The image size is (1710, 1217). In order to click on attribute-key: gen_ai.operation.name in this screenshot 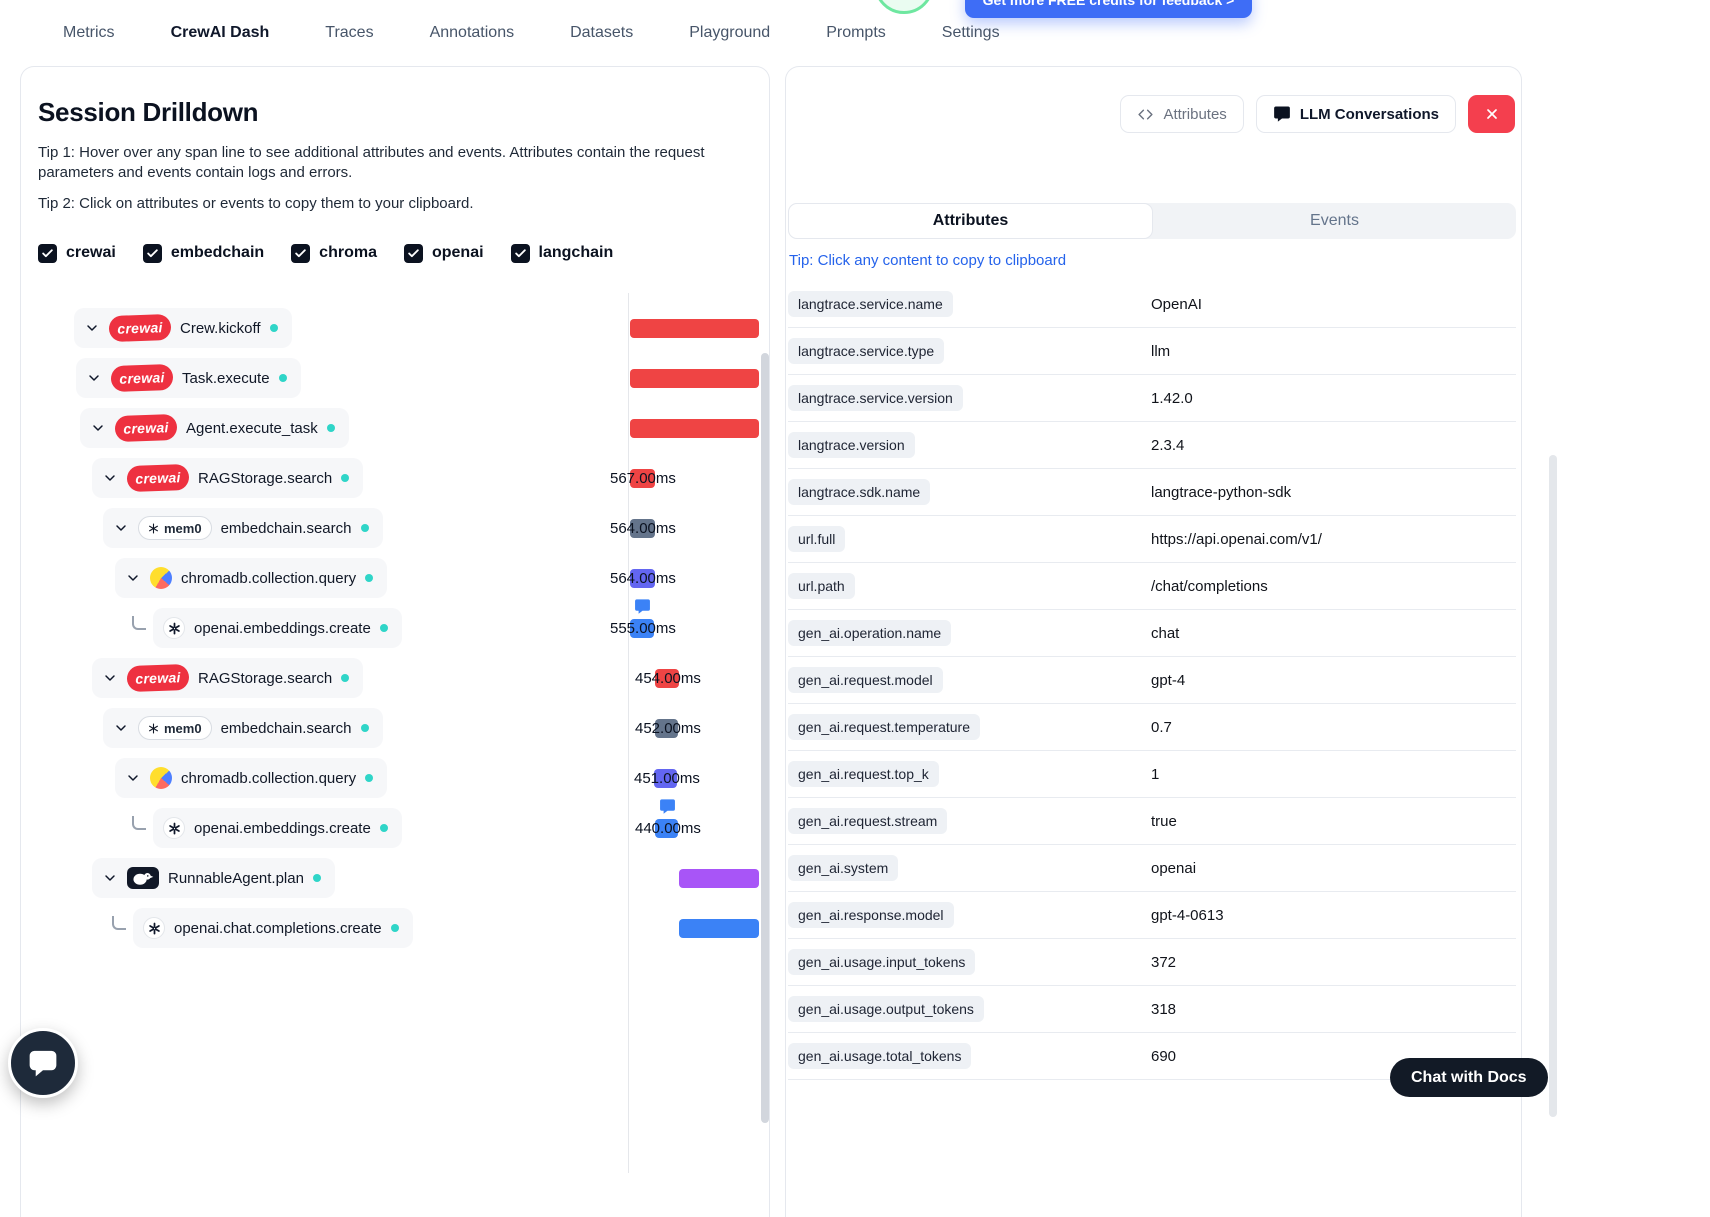, I will do `click(870, 633)`.